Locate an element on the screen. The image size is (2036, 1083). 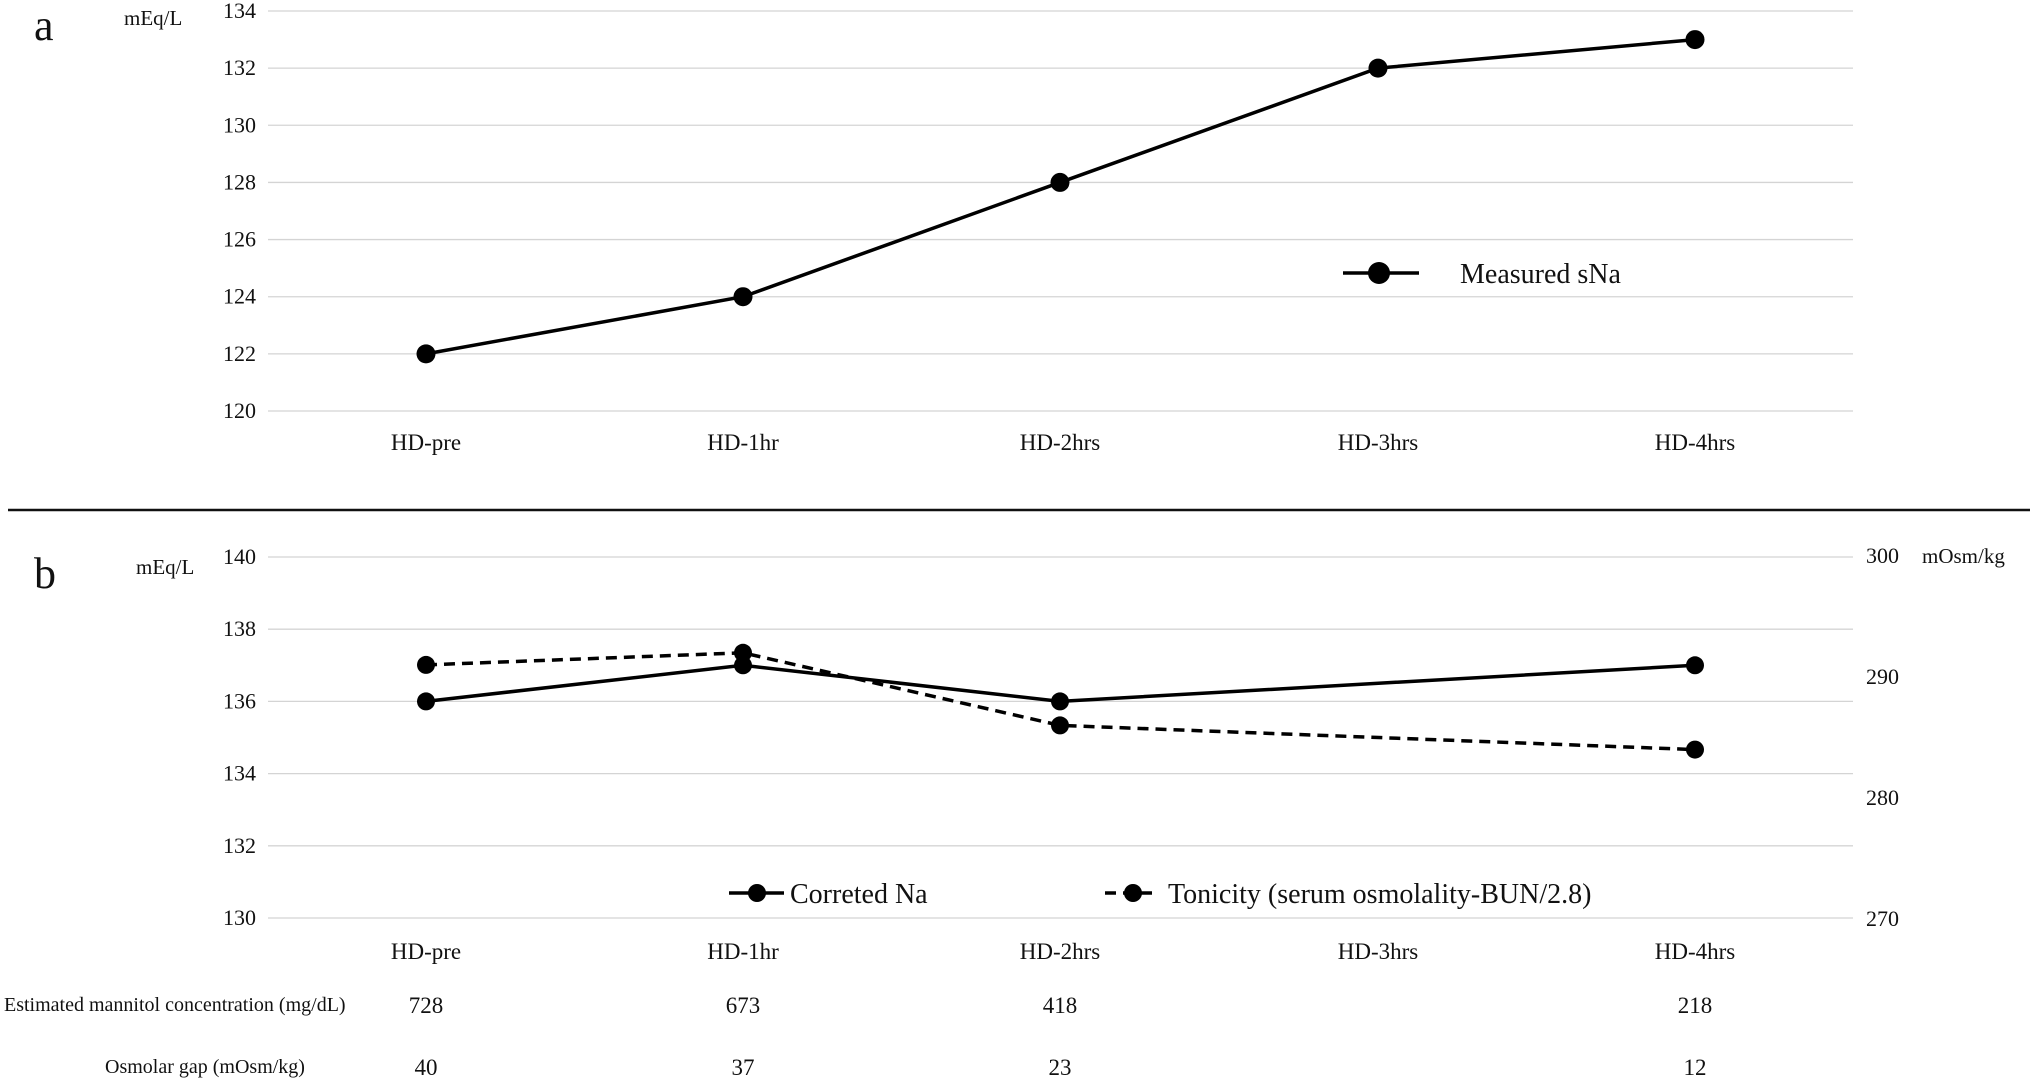
panel-a-ytick-label: 122 is located at coordinates (239, 353).